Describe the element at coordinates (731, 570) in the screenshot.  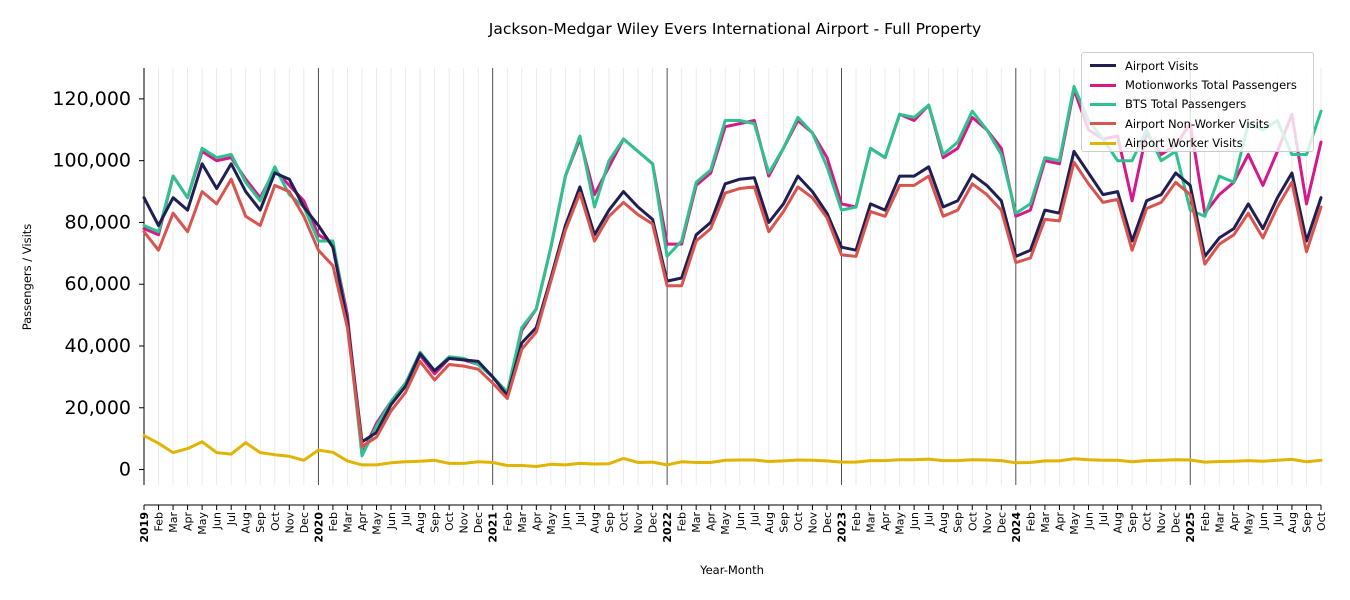
I see `x-axis-label: Year-Month` at that location.